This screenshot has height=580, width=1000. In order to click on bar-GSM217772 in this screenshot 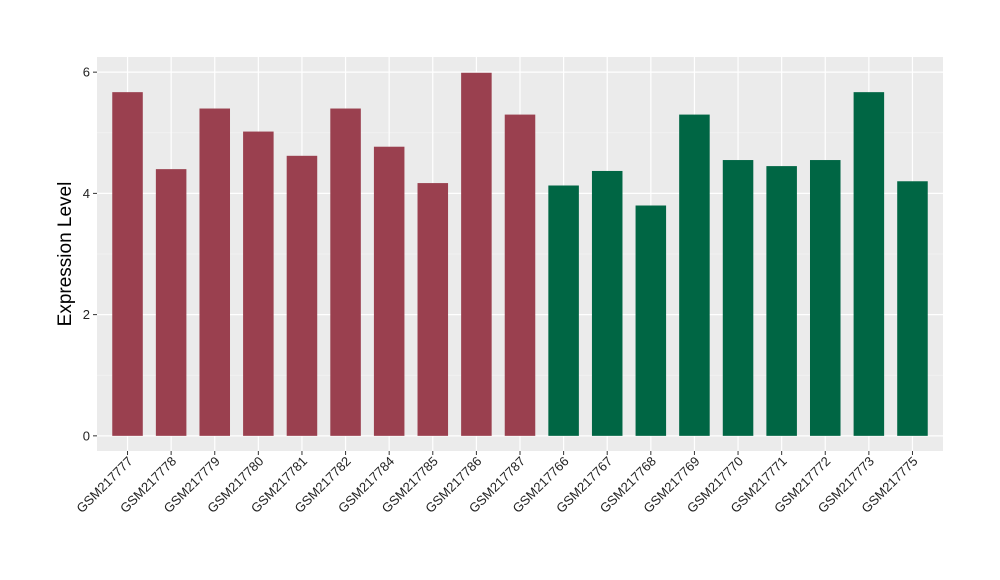, I will do `click(825, 298)`.